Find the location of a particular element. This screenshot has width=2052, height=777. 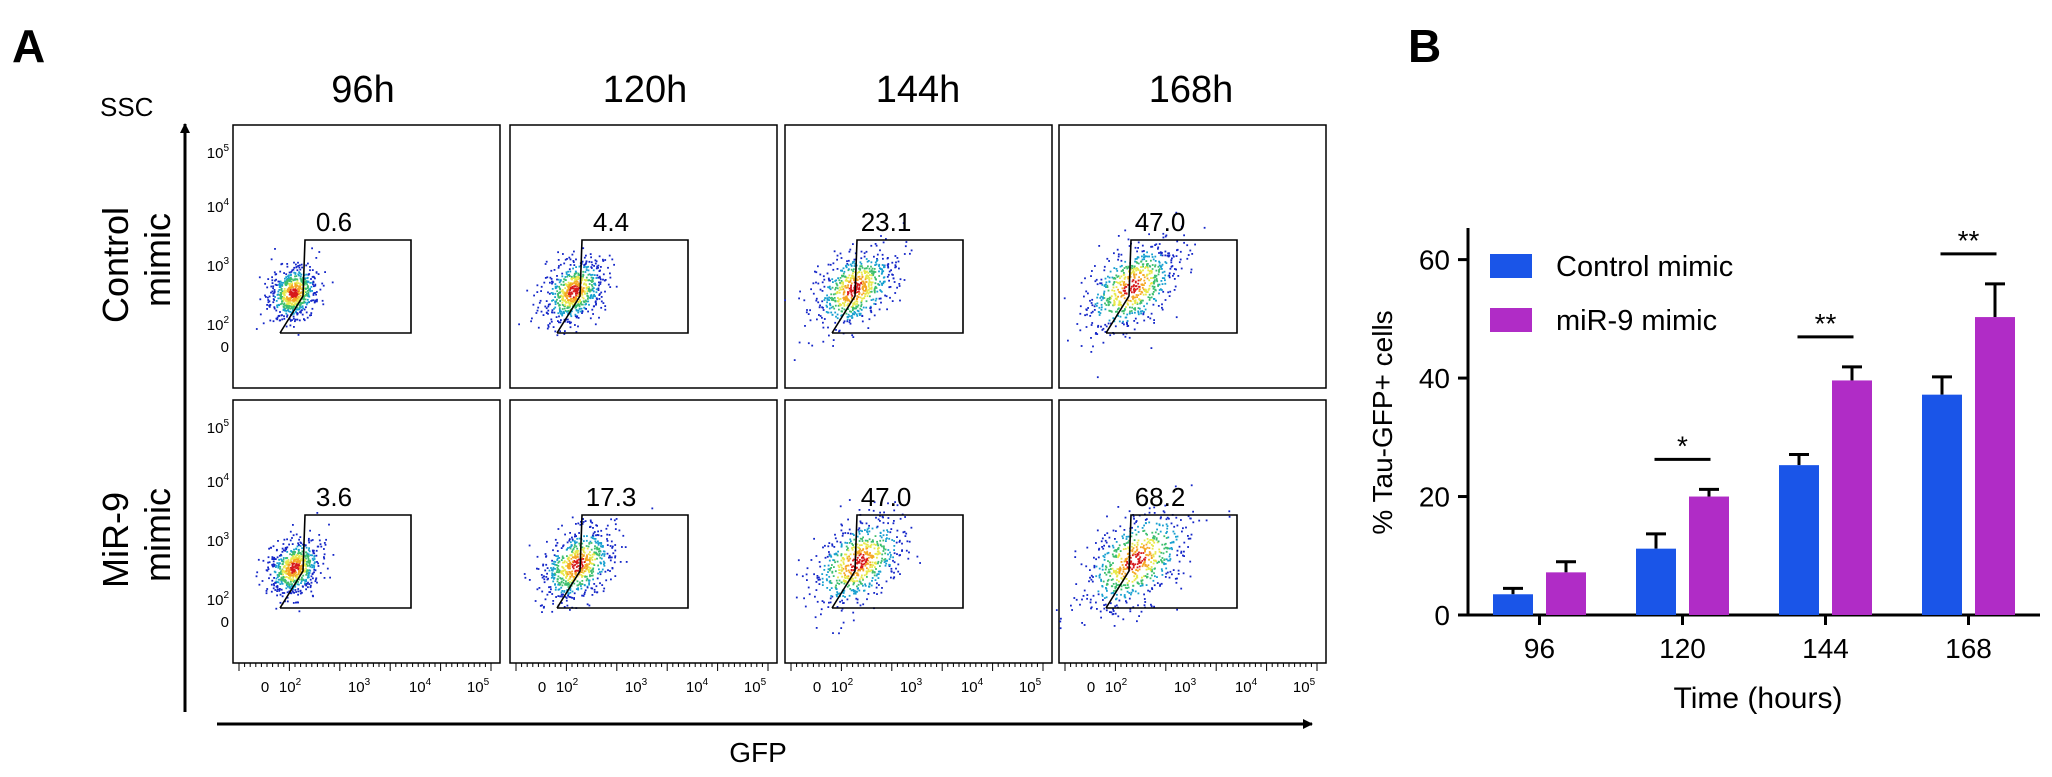

gfp-tick-label: 104 is located at coordinates (972, 686).